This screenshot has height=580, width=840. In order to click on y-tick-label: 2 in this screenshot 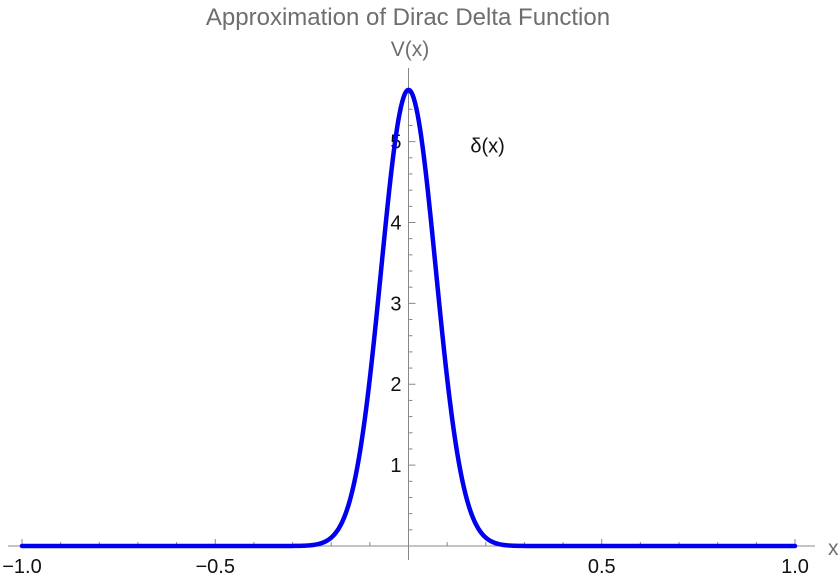, I will do `click(395, 385)`.